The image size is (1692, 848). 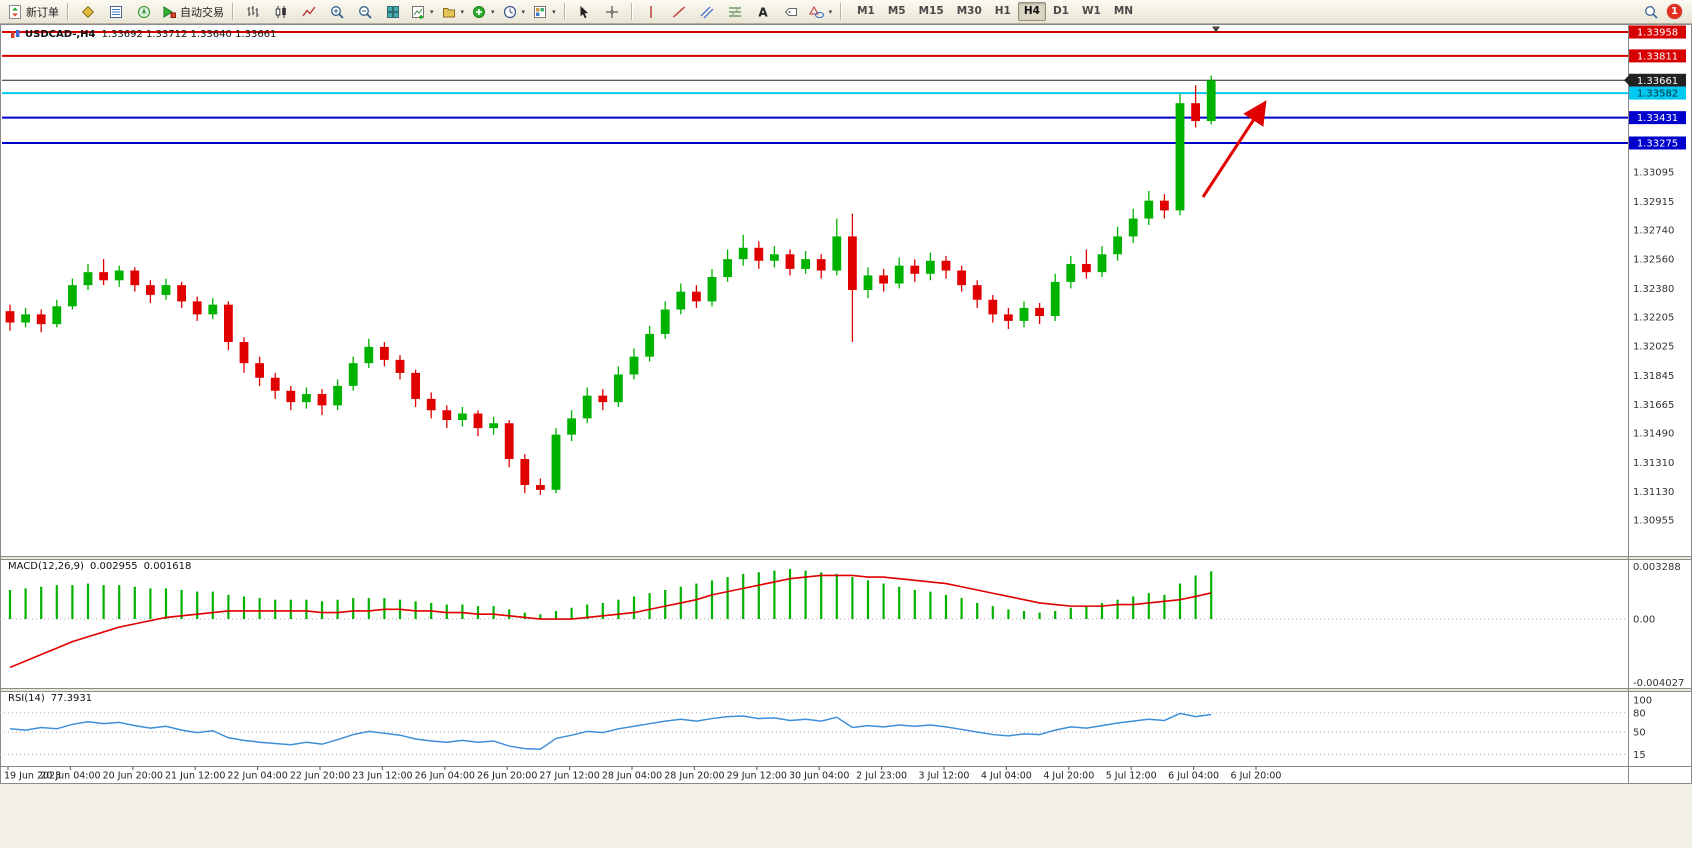 What do you see at coordinates (651, 11) in the screenshot?
I see `vertical-line-button` at bounding box center [651, 11].